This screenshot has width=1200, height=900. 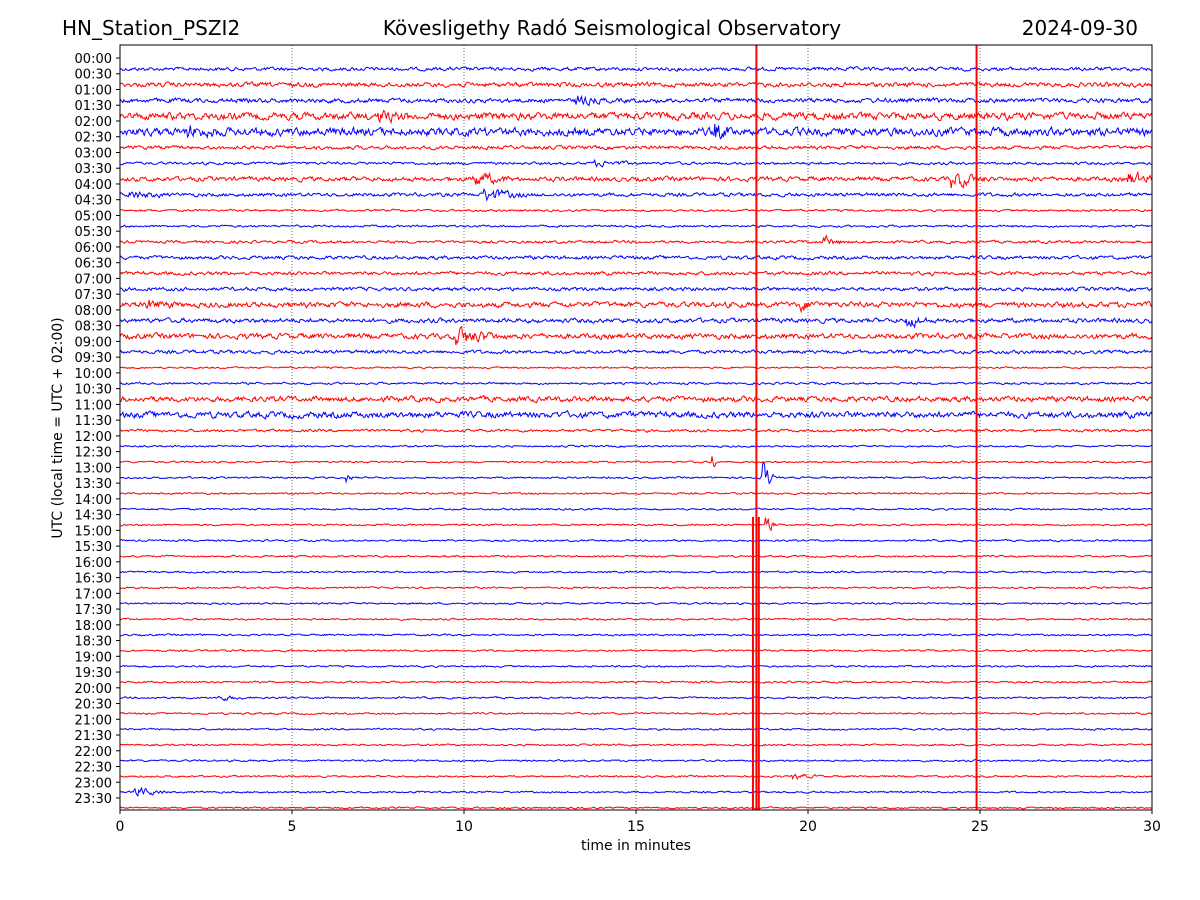 What do you see at coordinates (636, 745) in the screenshot?
I see `trace-21:30` at bounding box center [636, 745].